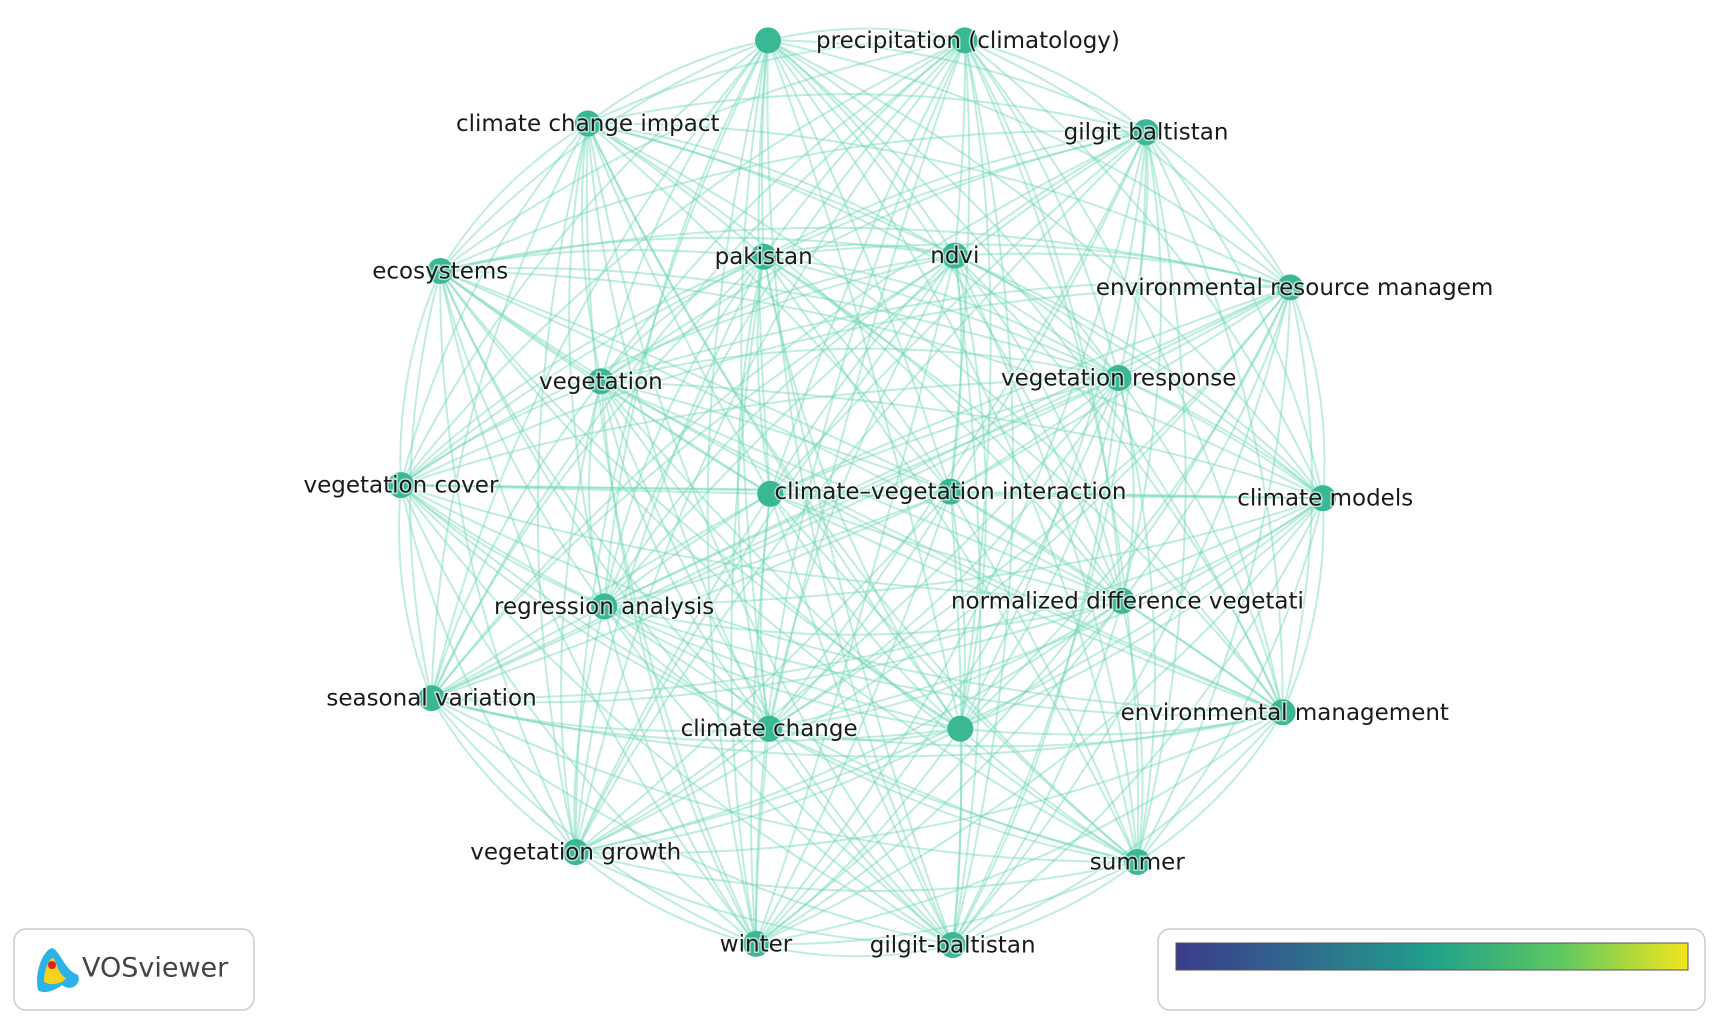 This screenshot has height=1024, width=1713. What do you see at coordinates (1432, 956) in the screenshot?
I see `color-bar` at bounding box center [1432, 956].